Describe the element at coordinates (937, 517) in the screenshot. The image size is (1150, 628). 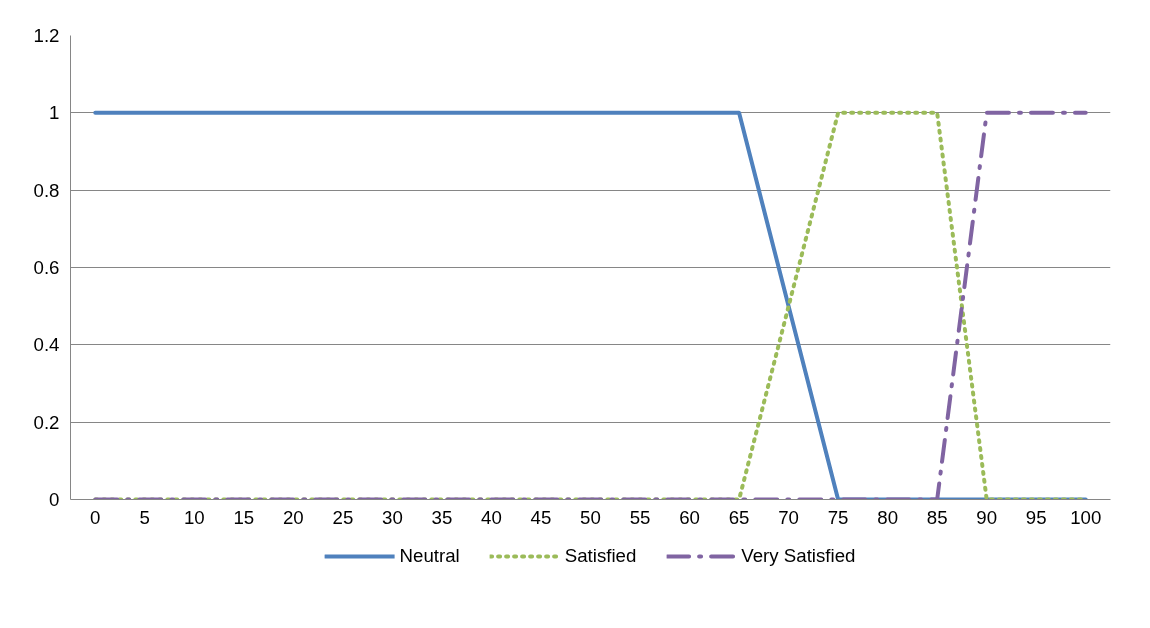
I see `x-tick-label: 85` at that location.